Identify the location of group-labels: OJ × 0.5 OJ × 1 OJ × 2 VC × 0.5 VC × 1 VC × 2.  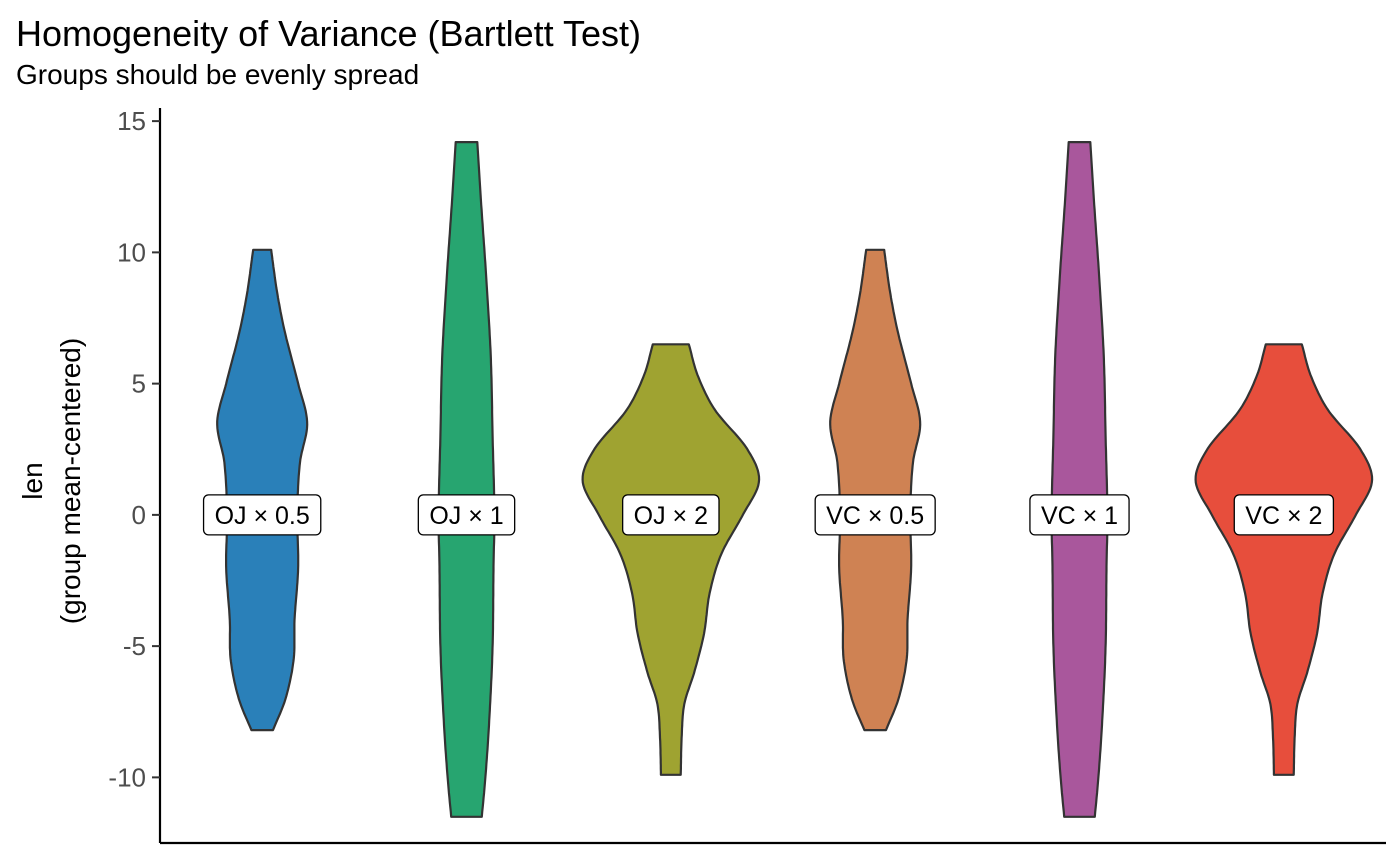
(768, 515).